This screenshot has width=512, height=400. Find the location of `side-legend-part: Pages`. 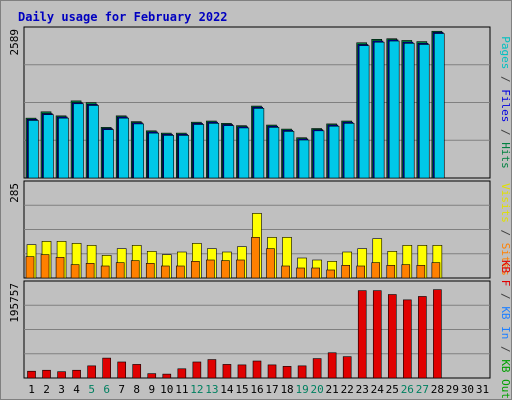

side-legend-part: Pages is located at coordinates (505, 52).